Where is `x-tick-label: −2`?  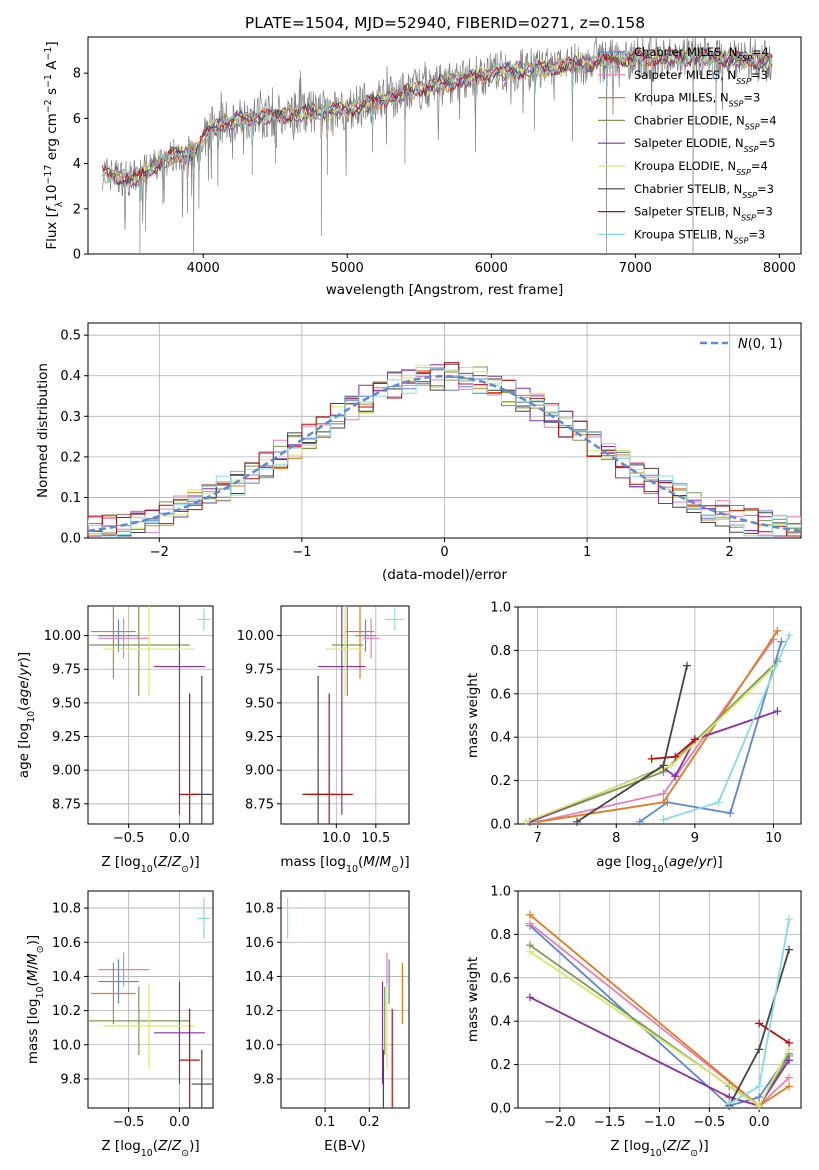
x-tick-label: −2 is located at coordinates (159, 552).